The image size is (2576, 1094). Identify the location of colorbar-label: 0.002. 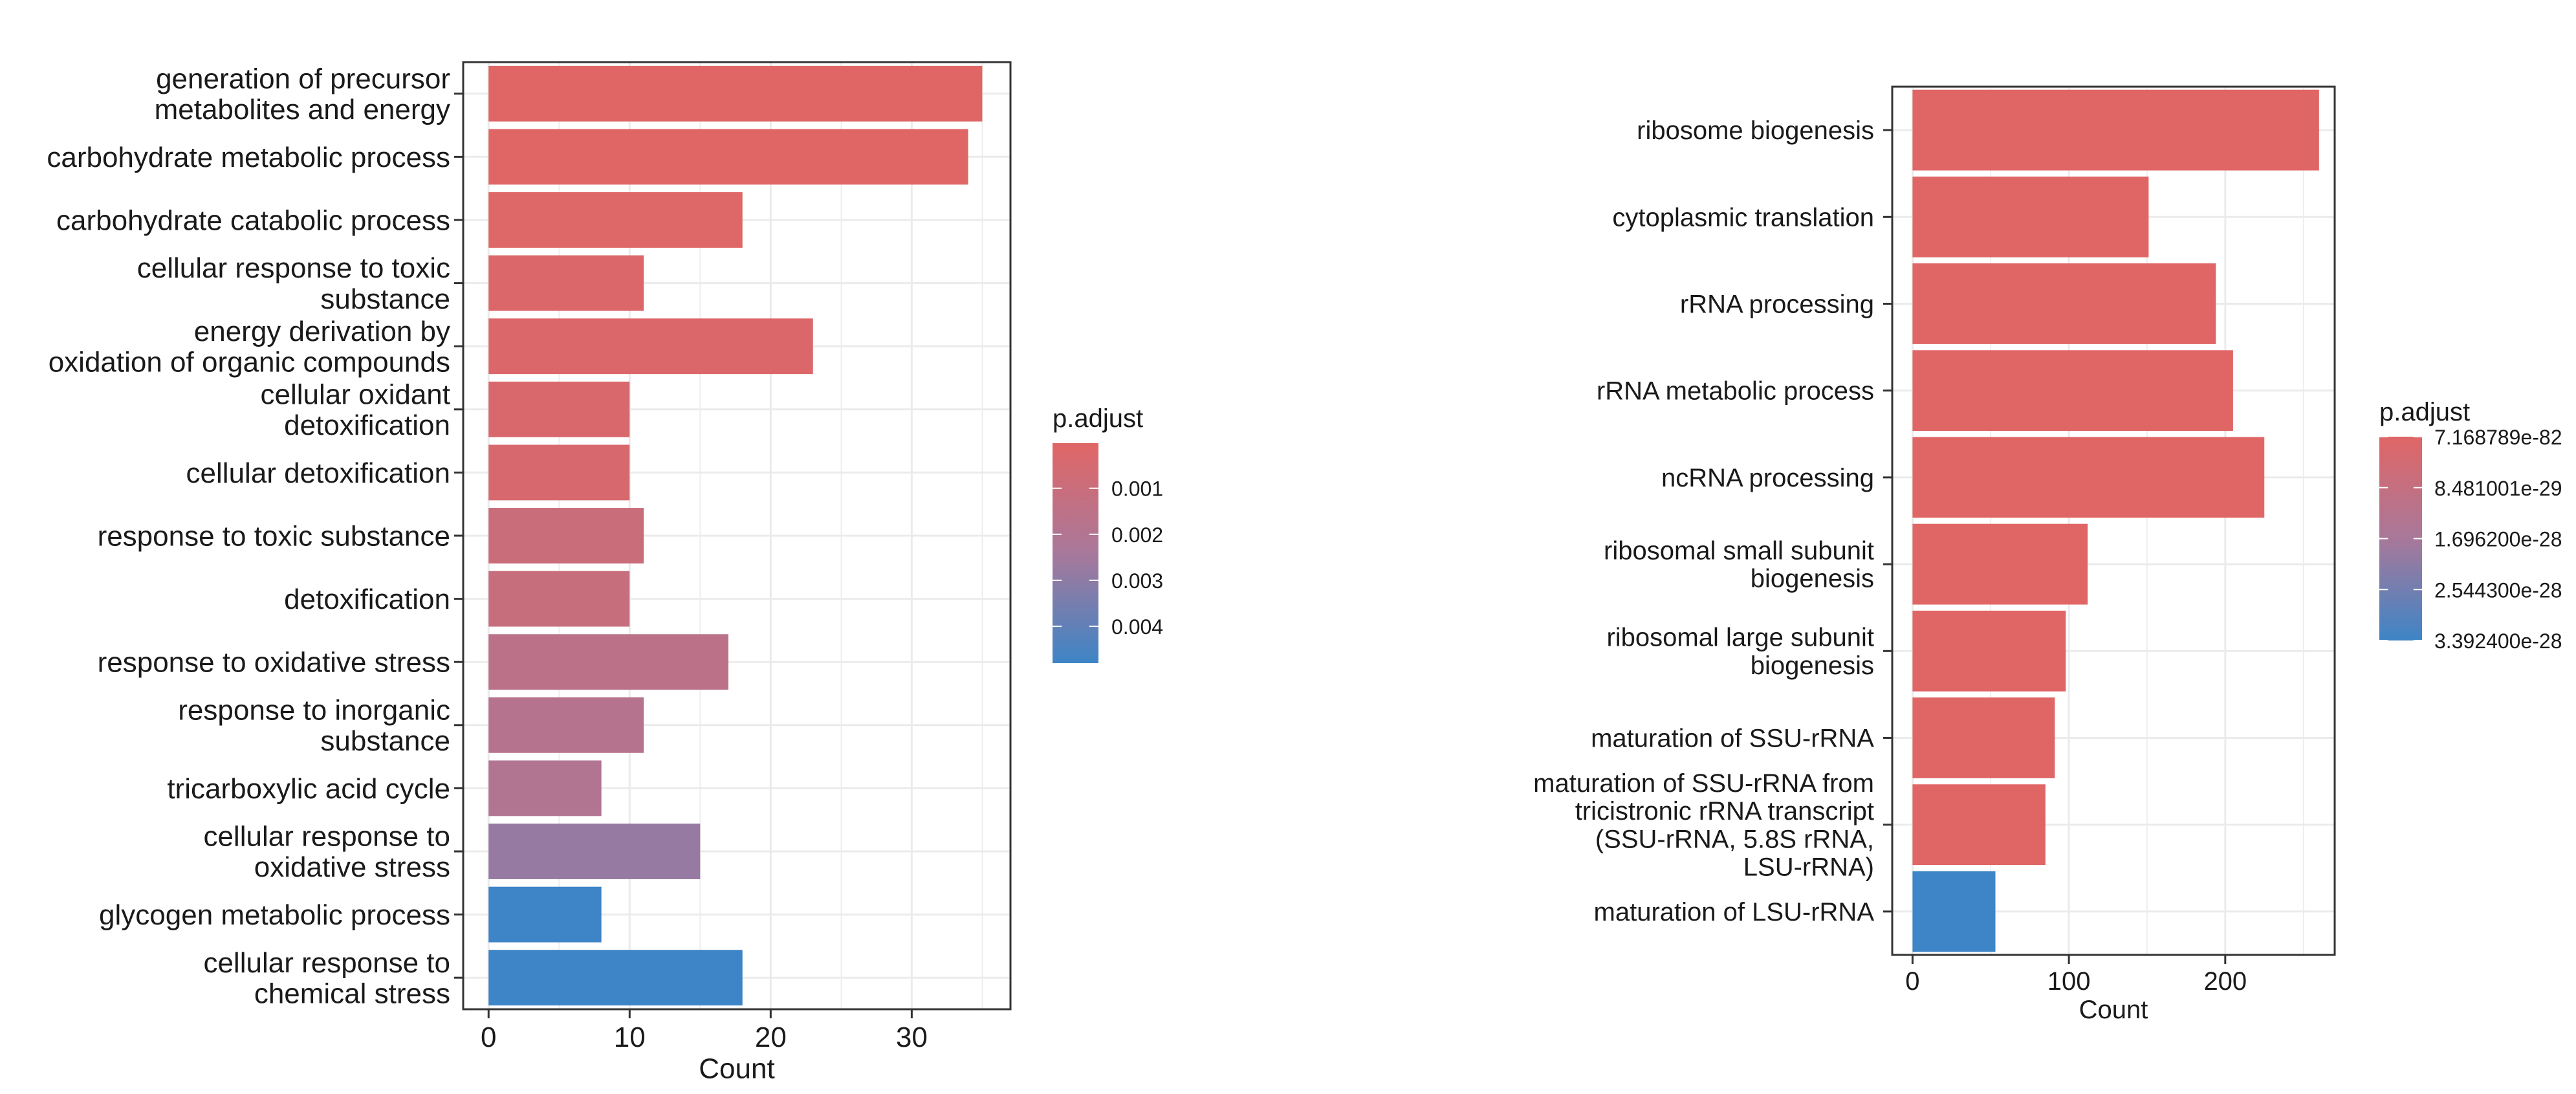
(1137, 535).